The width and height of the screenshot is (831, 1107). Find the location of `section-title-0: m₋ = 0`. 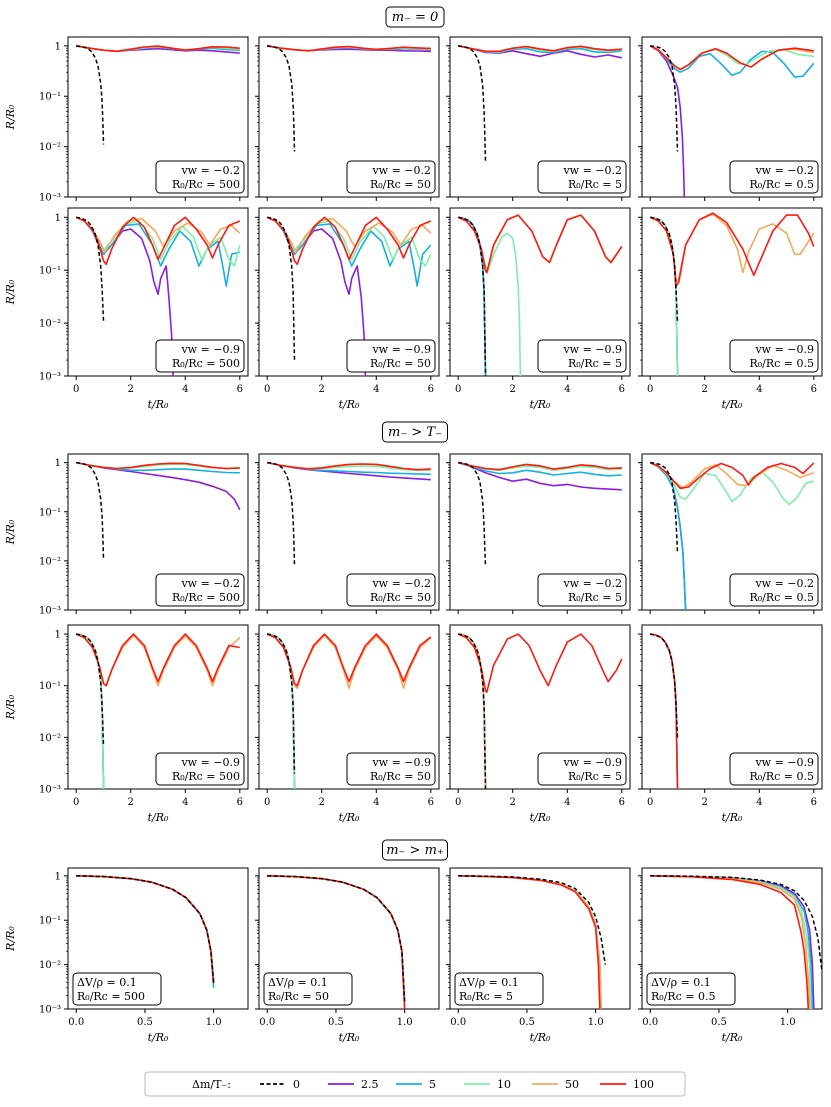

section-title-0: m₋ = 0 is located at coordinates (415, 17).